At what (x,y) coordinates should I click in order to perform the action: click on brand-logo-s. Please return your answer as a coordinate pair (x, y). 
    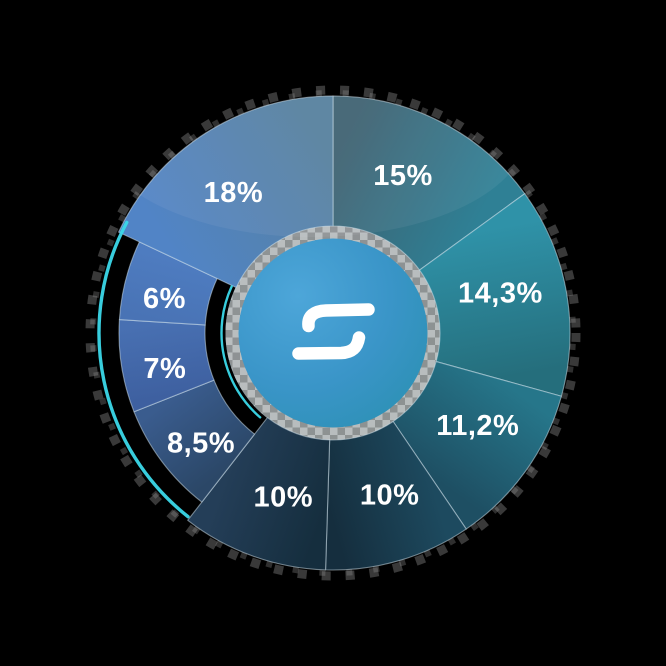
    Looking at the image, I should click on (333, 331).